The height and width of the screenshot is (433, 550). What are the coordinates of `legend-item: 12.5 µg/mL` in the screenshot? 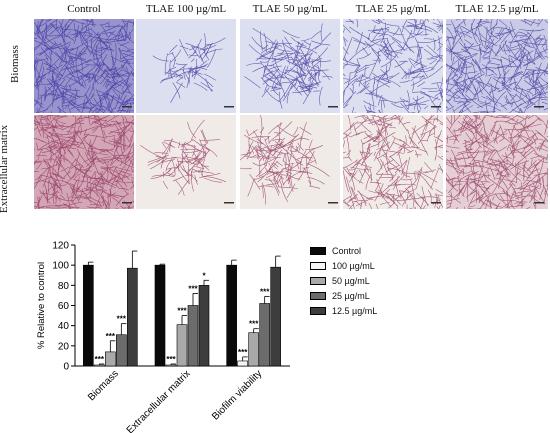 It's located at (343, 310).